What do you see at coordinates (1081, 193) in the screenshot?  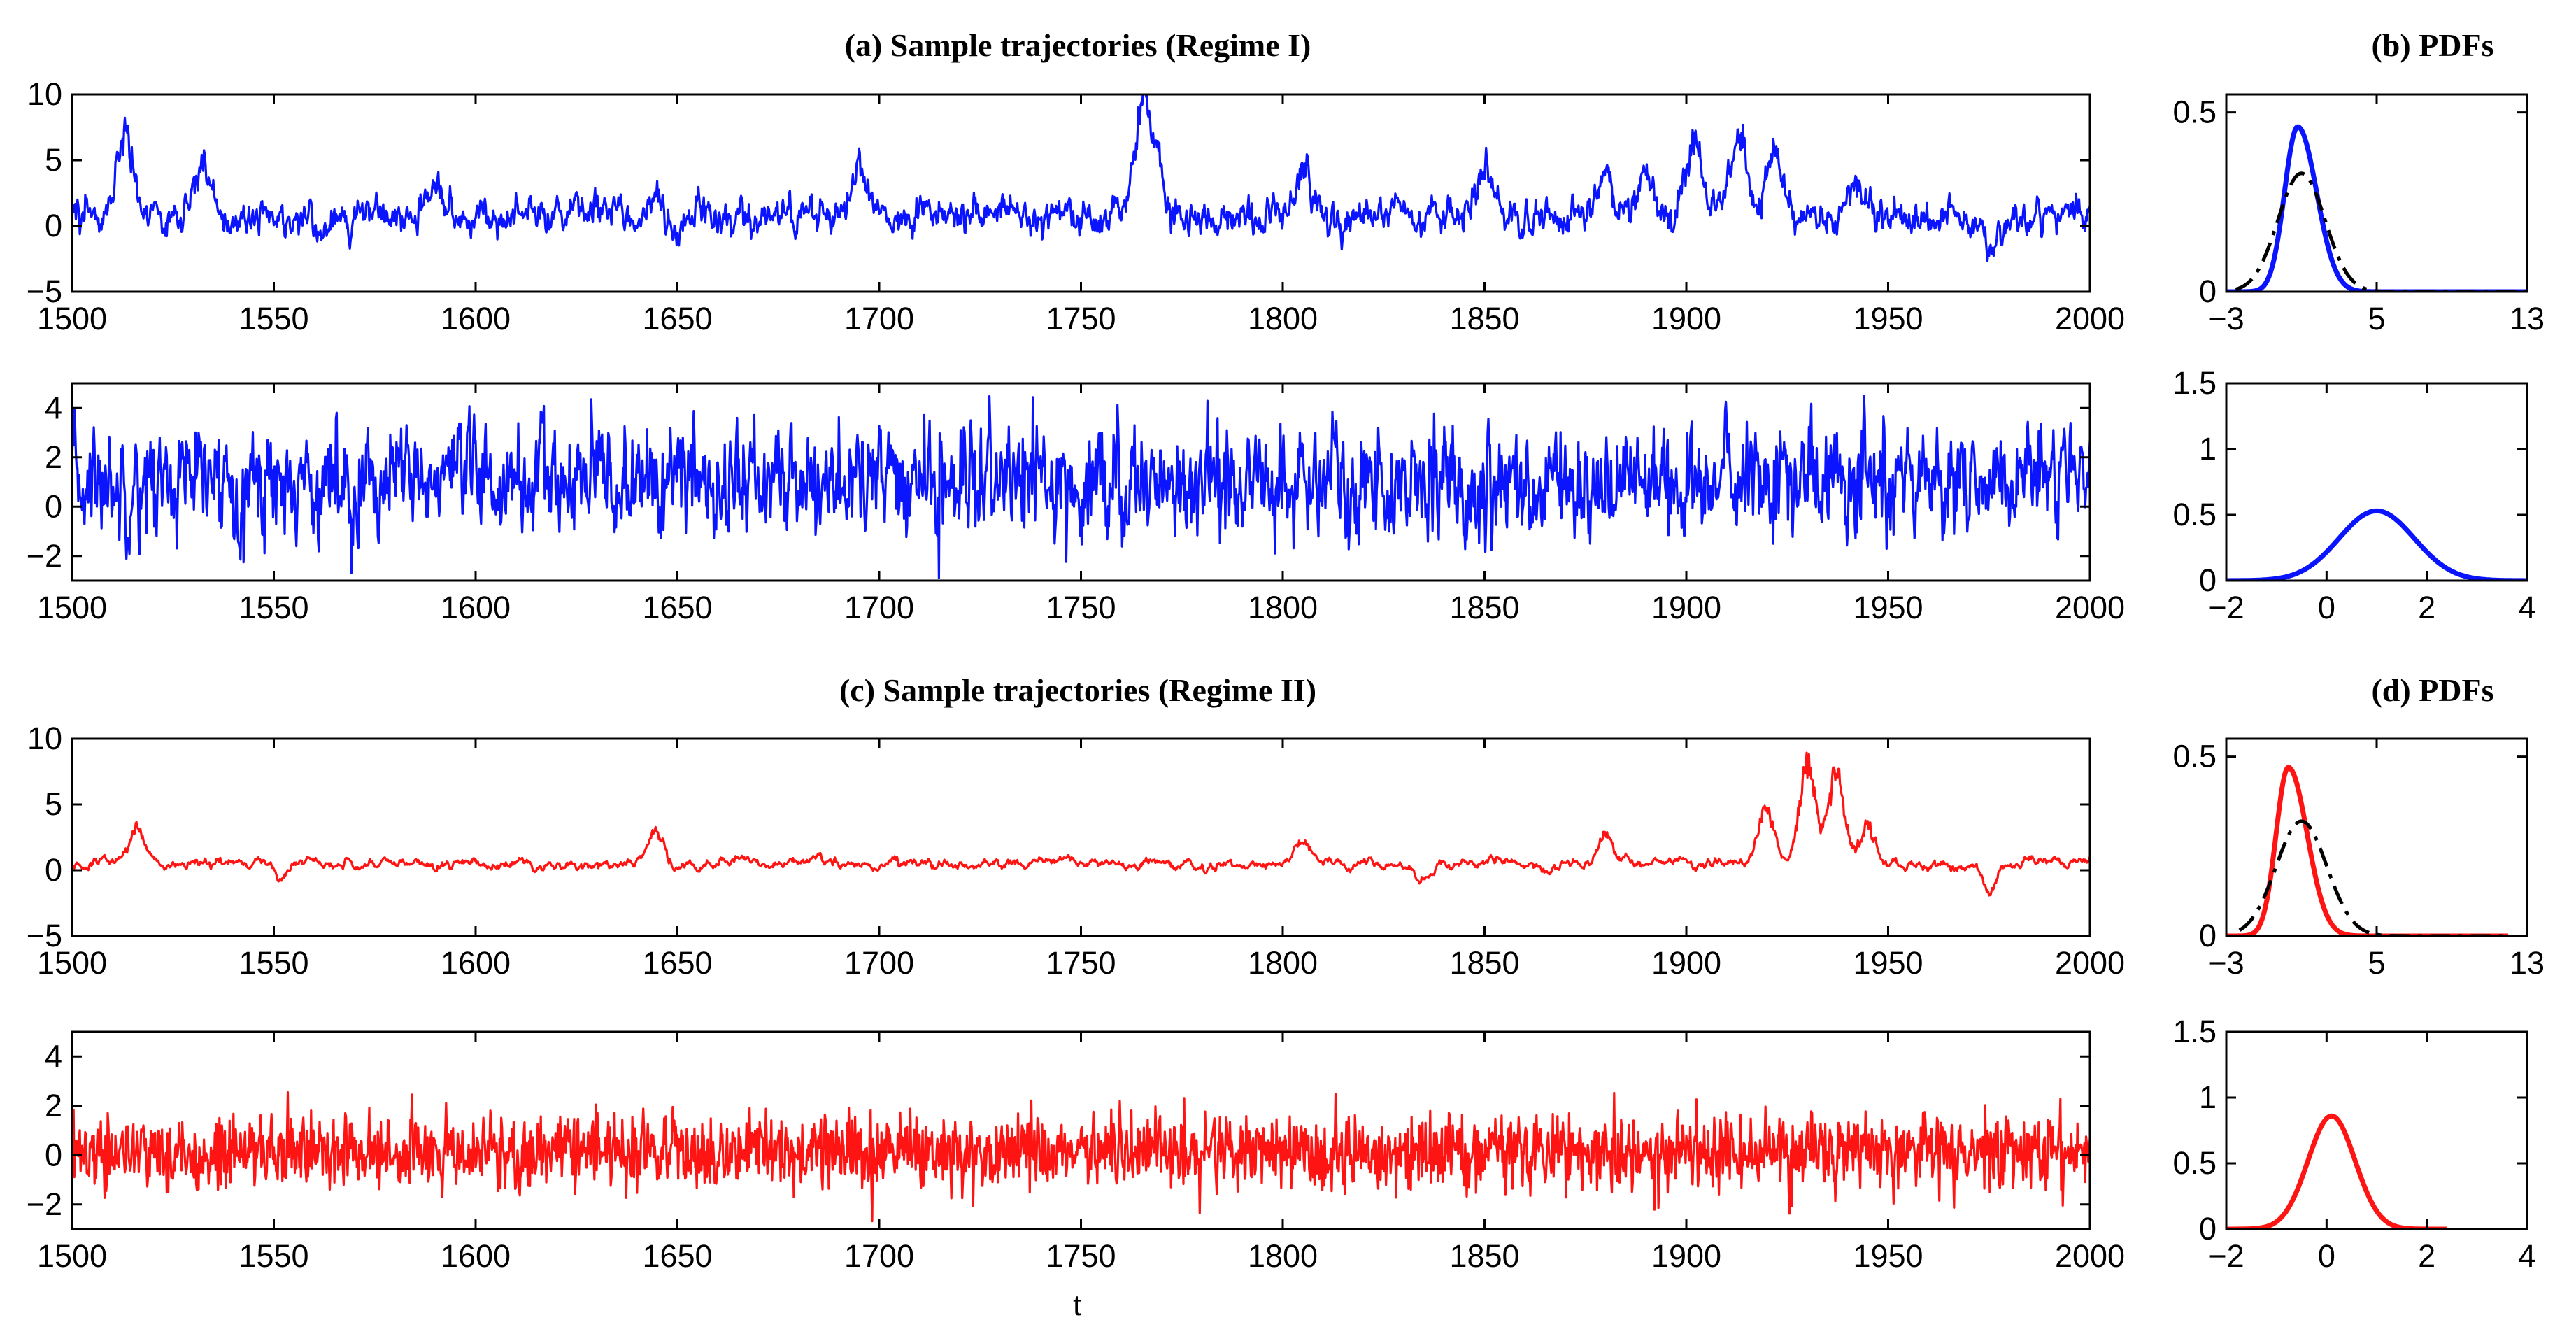 I see `axes-frame-a-top` at bounding box center [1081, 193].